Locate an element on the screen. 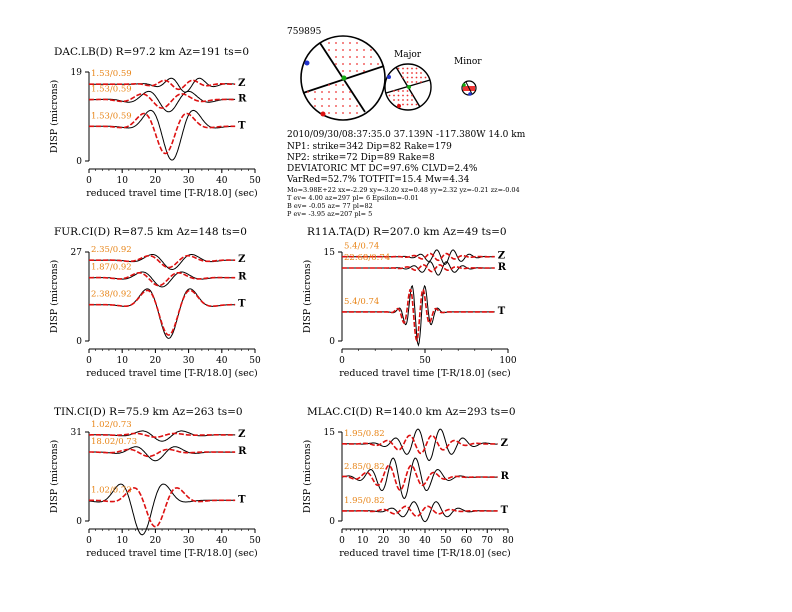 Image resolution: width=792 pixels, height=612 pixels. observed-trace-z is located at coordinates (420, 445).